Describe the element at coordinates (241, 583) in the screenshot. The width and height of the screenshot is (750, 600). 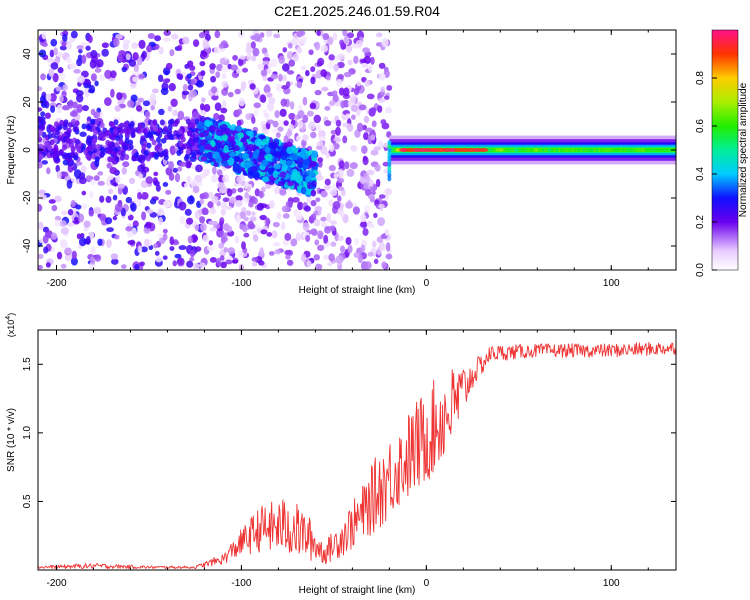
I see `x-tick-label: -100` at that location.